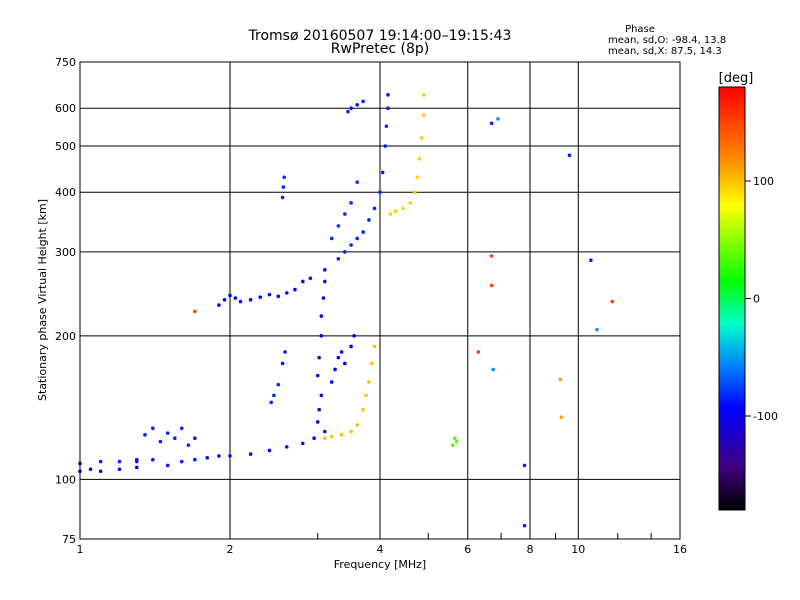 This screenshot has height=600, width=800. What do you see at coordinates (65, 146) in the screenshot?
I see `y-tick-label: 500` at bounding box center [65, 146].